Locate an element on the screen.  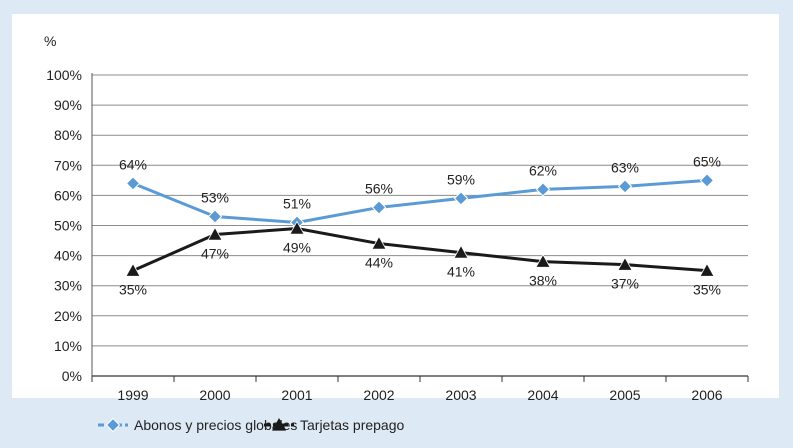
y-axis: 0% 10% 20% 30% 40% 50% 60% 70% 80% 90% 100% is located at coordinates (69, 225).